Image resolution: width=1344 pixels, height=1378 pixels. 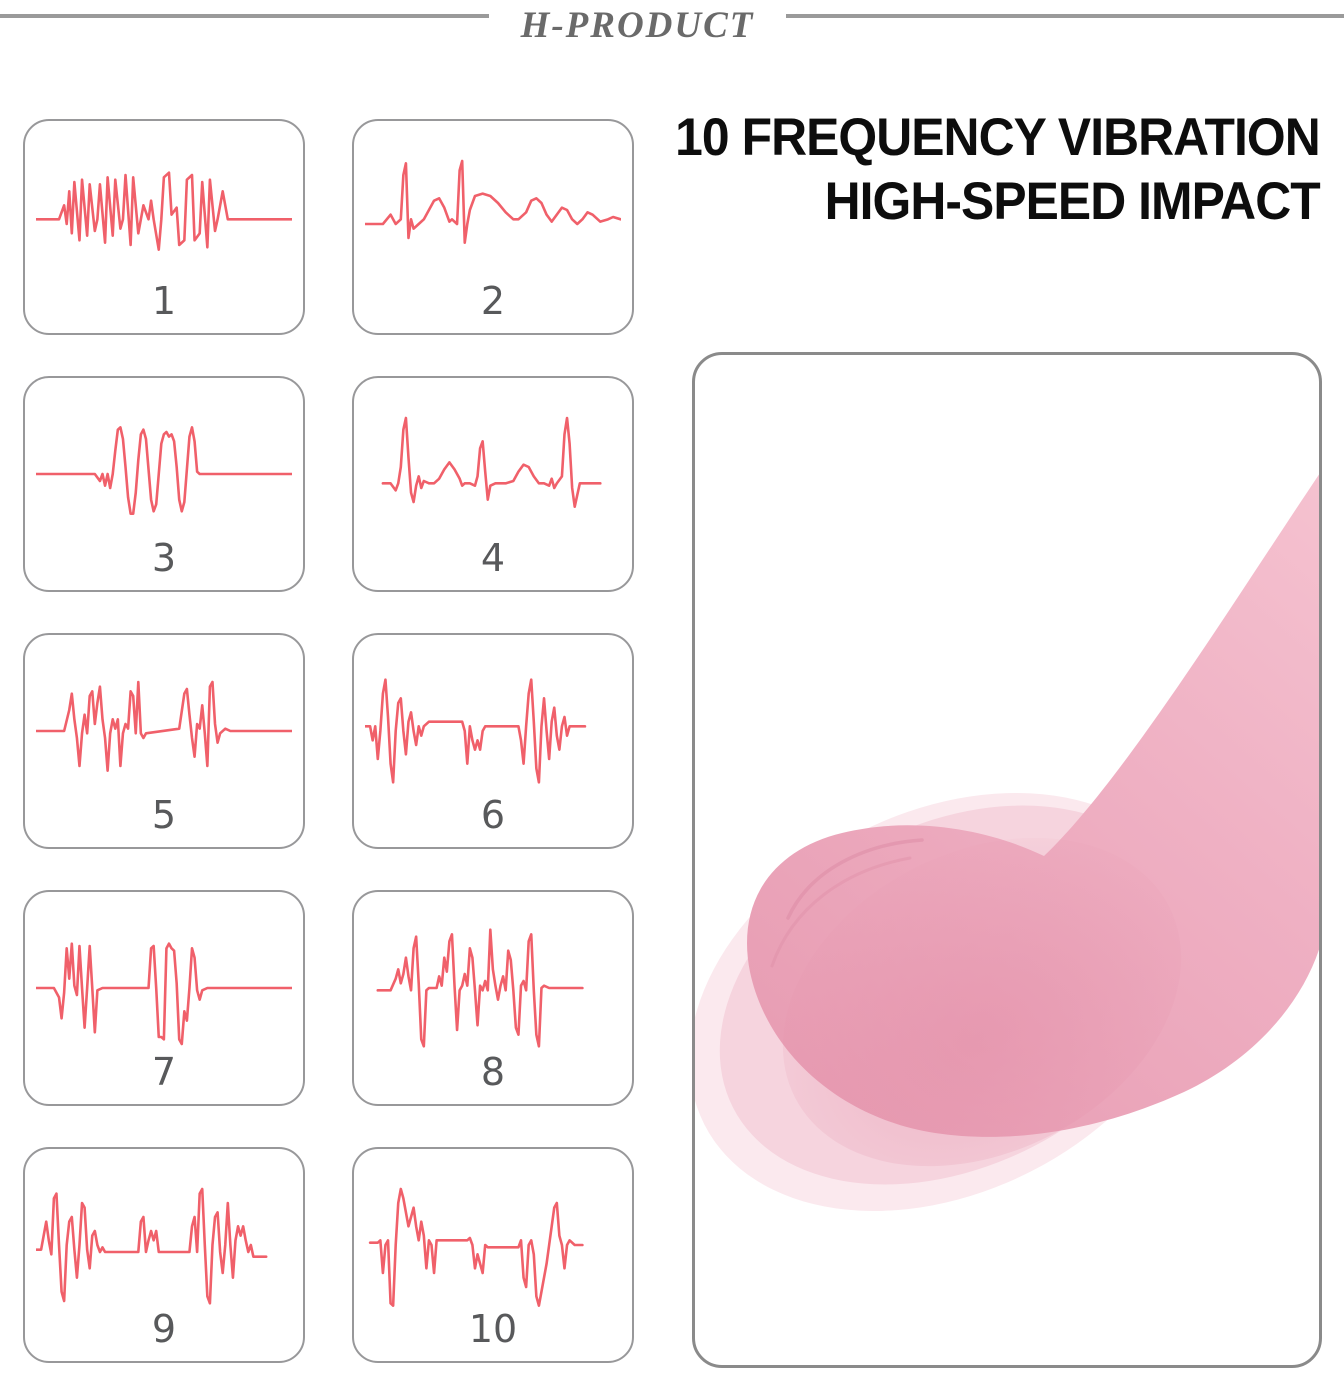 I want to click on waveform-card: 5, so click(x=164, y=741).